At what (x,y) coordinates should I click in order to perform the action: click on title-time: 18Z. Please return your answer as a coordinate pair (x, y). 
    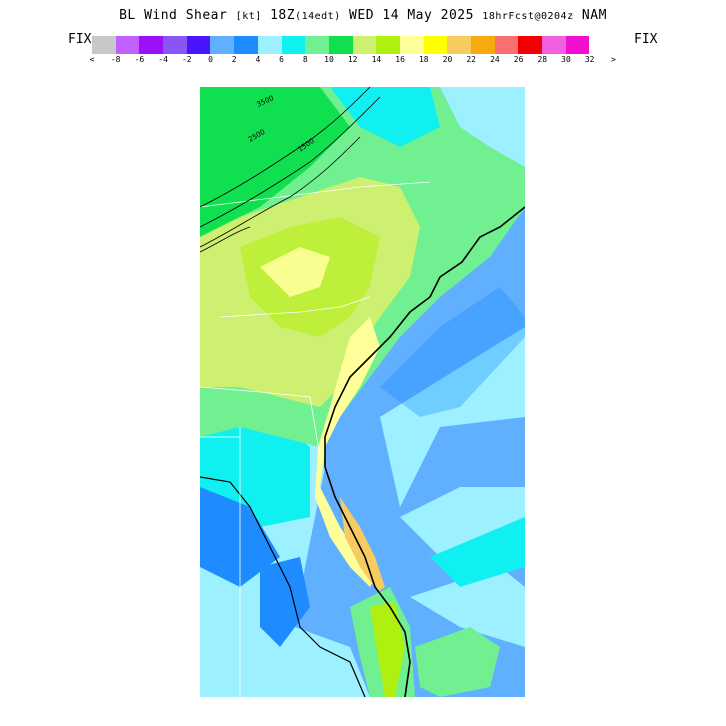
    Looking at the image, I should click on (278, 15).